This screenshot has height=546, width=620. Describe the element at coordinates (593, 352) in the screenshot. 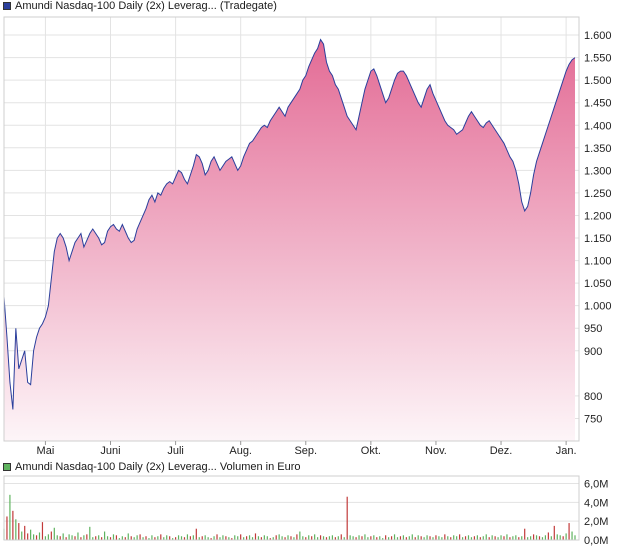

I see `price-y-tick-label: 900` at that location.